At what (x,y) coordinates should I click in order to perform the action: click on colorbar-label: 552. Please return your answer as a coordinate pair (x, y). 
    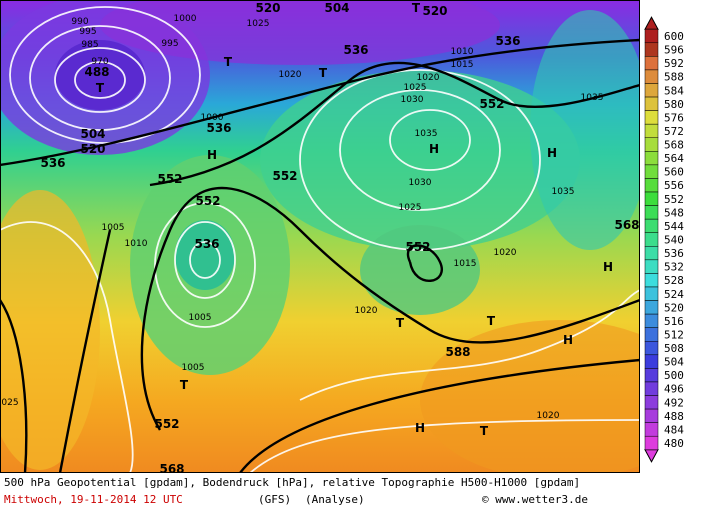
    Looking at the image, I should click on (674, 199).